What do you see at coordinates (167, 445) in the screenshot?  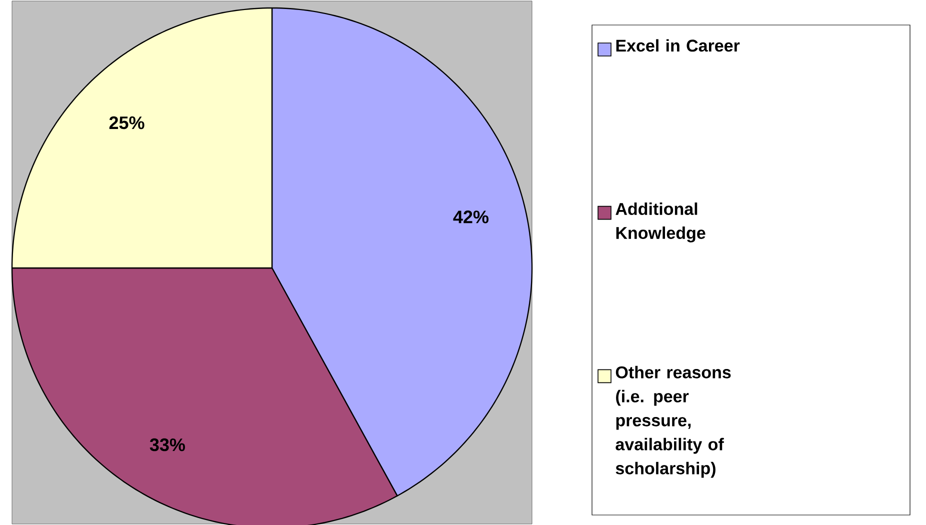 I see `data-label: 33%` at bounding box center [167, 445].